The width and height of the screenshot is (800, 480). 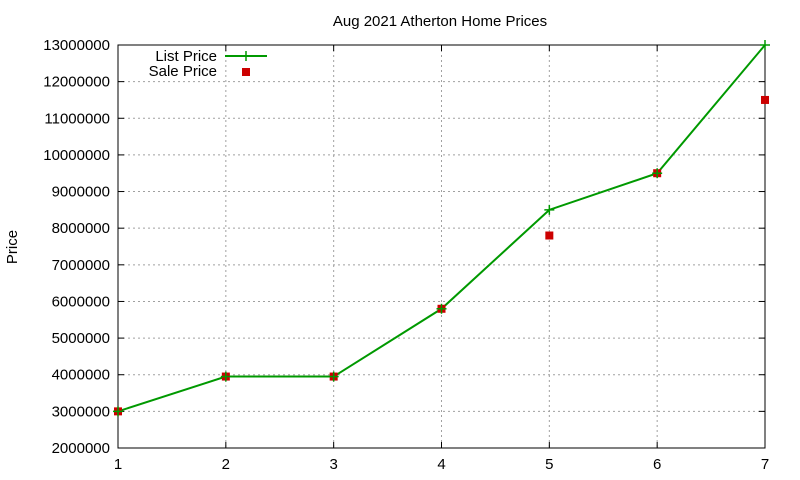 What do you see at coordinates (765, 464) in the screenshot?
I see `x-tick-label: 7` at bounding box center [765, 464].